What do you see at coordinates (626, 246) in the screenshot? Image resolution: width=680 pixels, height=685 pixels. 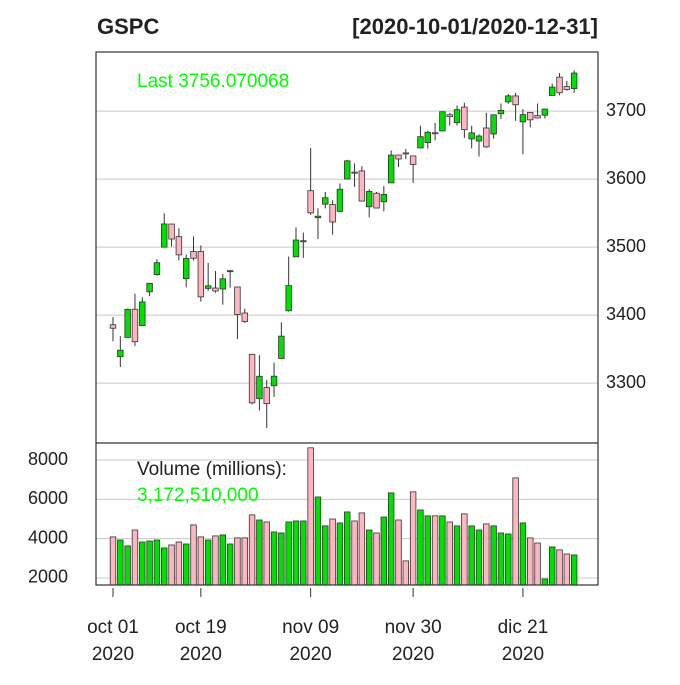 I see `y-tick-label: 3500` at bounding box center [626, 246].